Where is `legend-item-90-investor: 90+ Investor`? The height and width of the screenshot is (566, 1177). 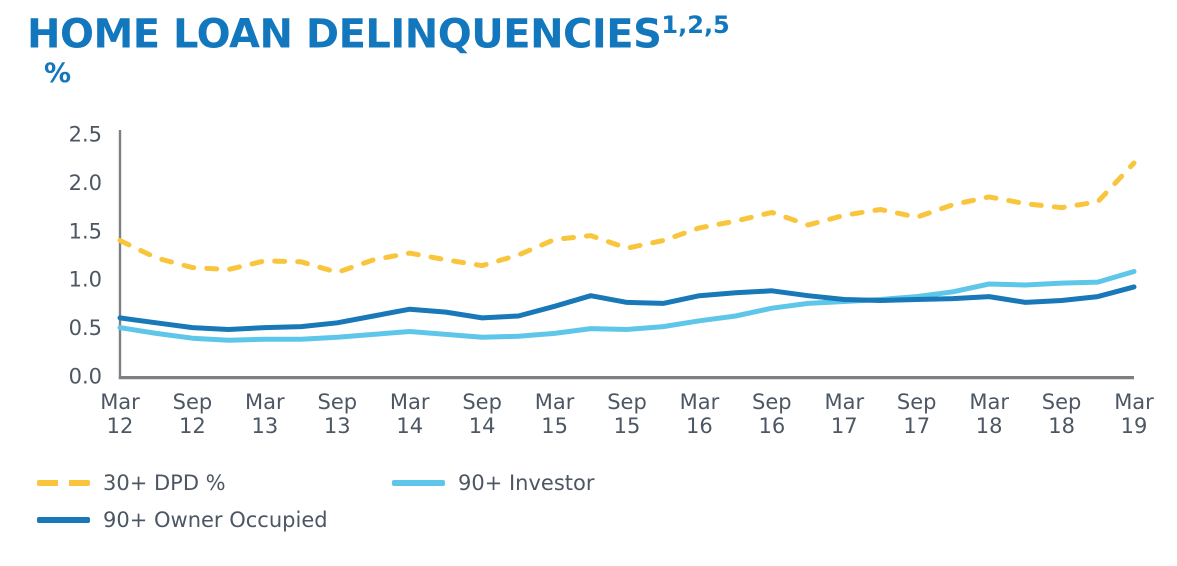 legend-item-90-investor: 90+ Investor is located at coordinates (493, 483).